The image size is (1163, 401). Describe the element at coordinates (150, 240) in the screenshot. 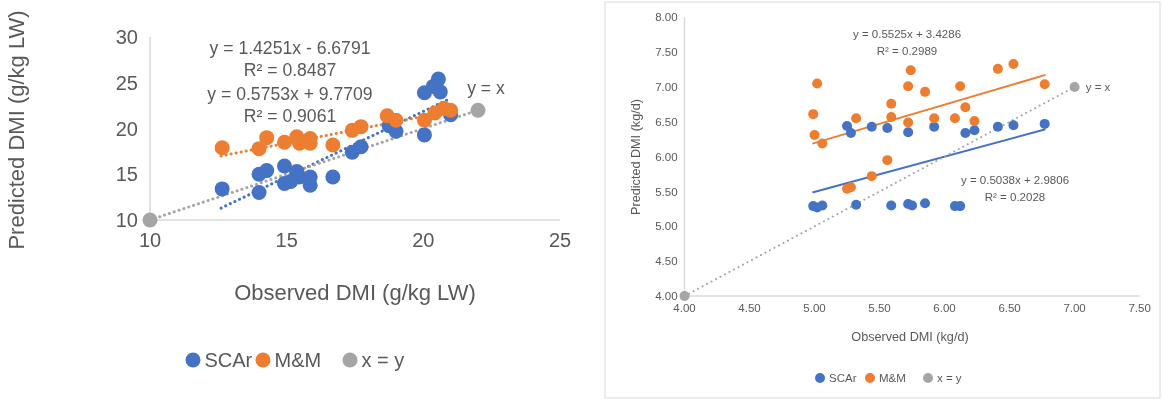

I see `x-tick-label: 10` at that location.